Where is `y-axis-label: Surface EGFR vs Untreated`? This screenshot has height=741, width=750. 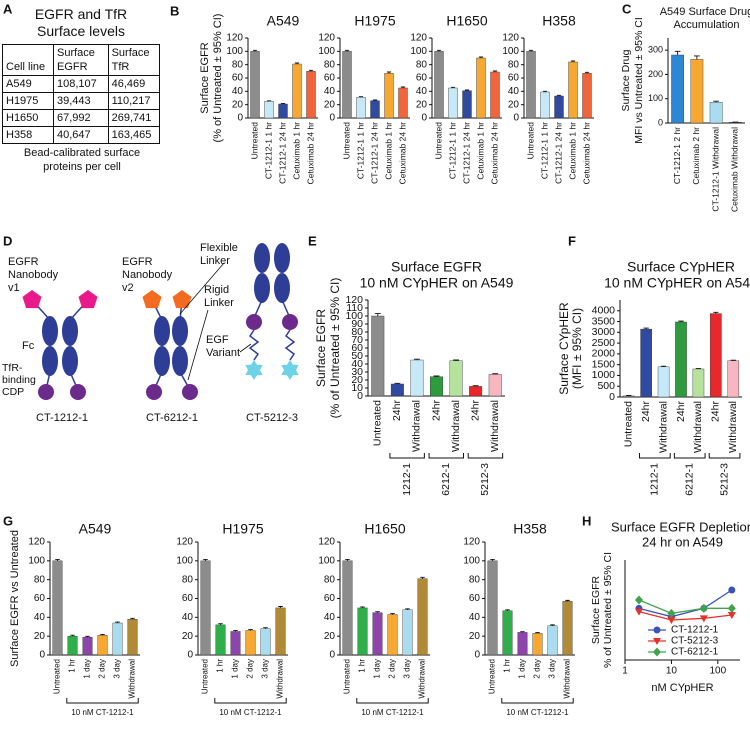 y-axis-label: Surface EGFR vs Untreated is located at coordinates (15, 598).